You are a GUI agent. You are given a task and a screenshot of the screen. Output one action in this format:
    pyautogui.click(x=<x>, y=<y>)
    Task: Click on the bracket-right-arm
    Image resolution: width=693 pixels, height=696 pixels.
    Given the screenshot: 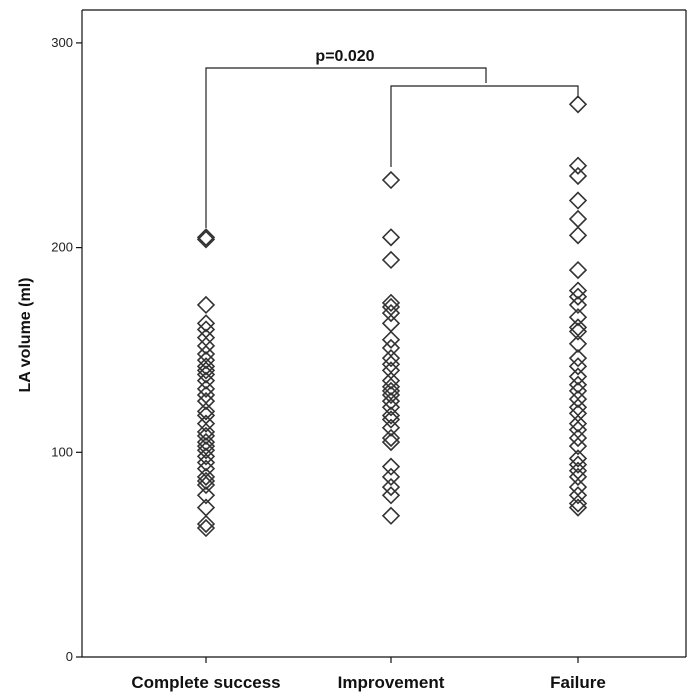 What is the action you would take?
    pyautogui.click(x=484, y=126)
    